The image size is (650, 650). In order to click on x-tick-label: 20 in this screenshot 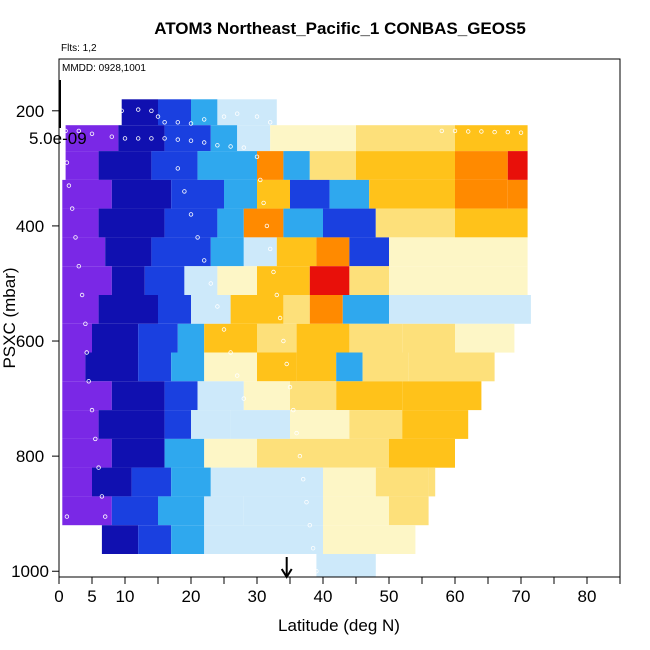, I will do `click(191, 596)`.